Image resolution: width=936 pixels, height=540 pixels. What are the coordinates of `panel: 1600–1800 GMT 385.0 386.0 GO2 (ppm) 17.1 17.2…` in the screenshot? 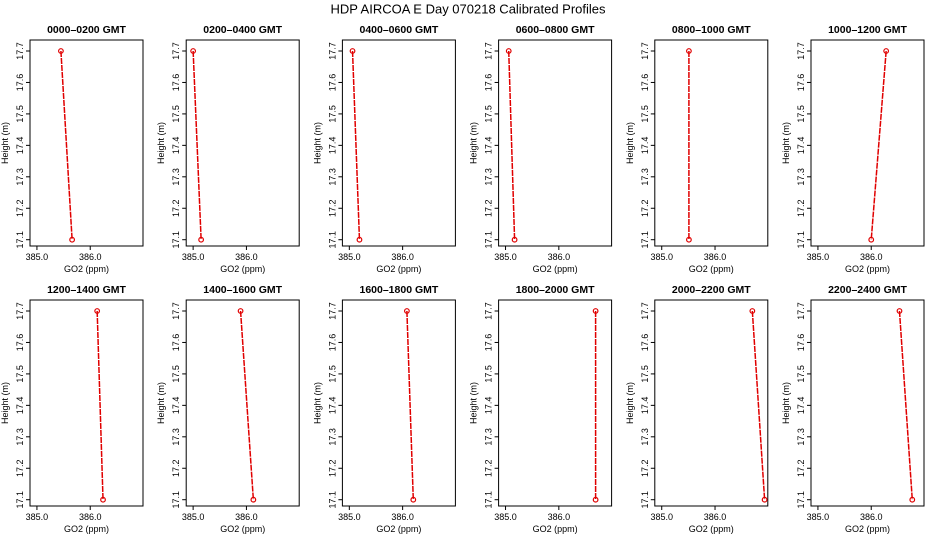 It's located at (384, 409).